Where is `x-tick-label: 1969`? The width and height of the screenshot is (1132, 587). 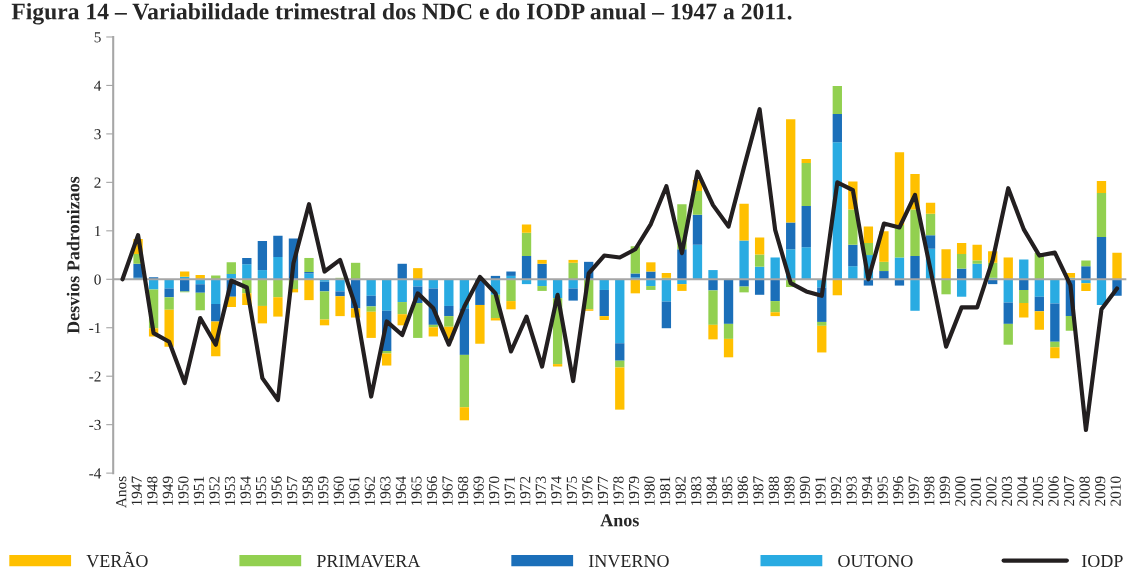 x-tick-label: 1969 is located at coordinates (478, 491).